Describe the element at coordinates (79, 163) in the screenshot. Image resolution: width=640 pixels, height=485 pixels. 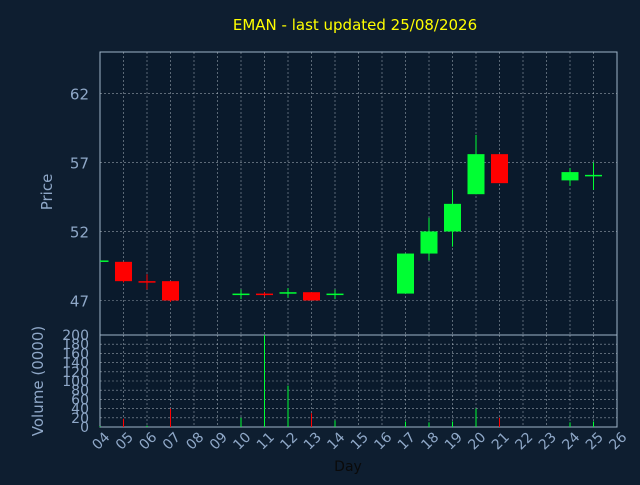
I see `price-tick-57: 57` at that location.